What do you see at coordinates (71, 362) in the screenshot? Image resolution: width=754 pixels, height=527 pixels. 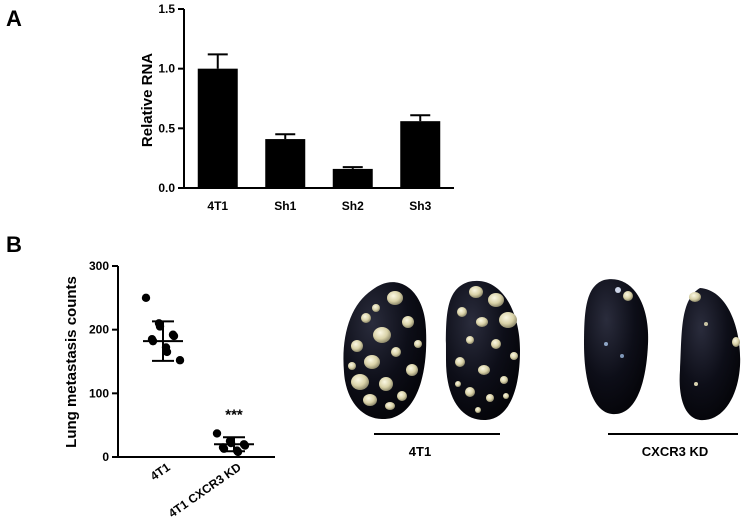 I see `y-axis-label: Lung metastasis counts` at bounding box center [71, 362].